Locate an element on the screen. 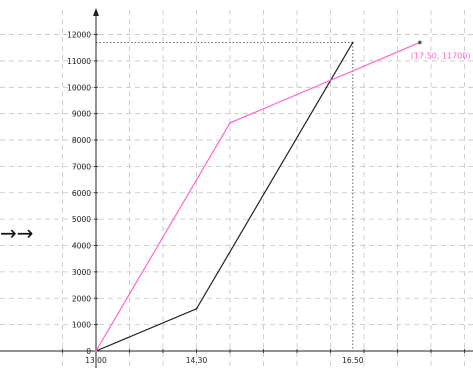  y-tick-label: 3000 is located at coordinates (81, 272).